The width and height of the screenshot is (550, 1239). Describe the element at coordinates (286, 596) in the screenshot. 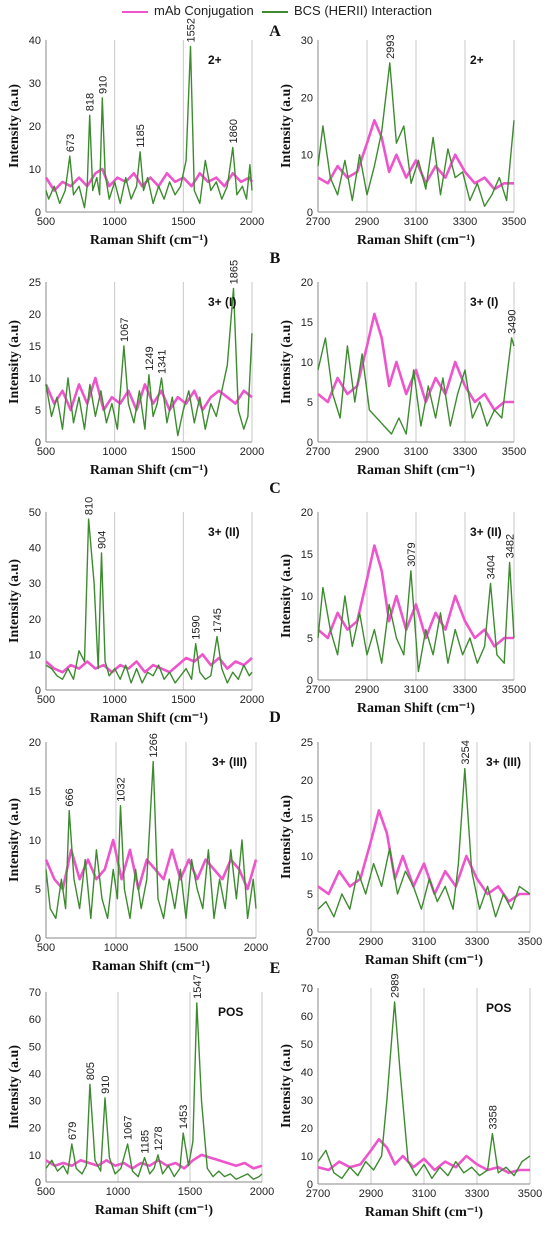

I see `panel-6-y-axis-title: Intensity (a.u)` at that location.